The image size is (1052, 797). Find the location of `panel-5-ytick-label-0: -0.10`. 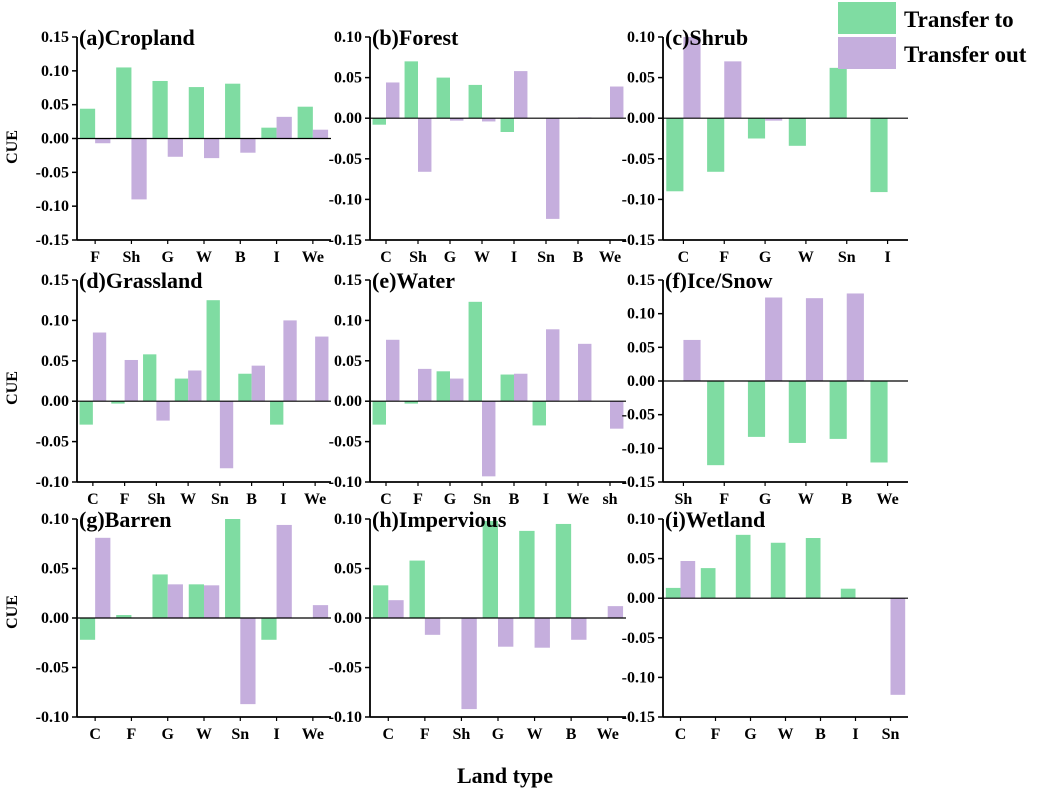

panel-5-ytick-label-0: -0.10 is located at coordinates (345, 482).